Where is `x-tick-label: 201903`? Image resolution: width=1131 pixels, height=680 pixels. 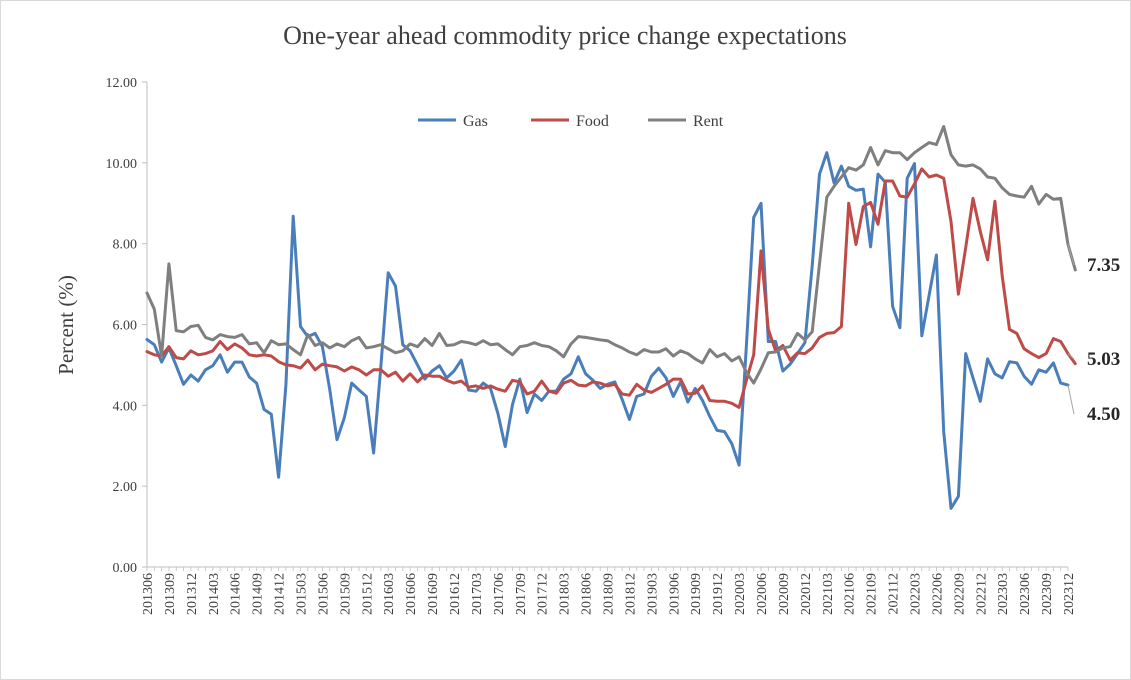 x-tick-label: 201903 is located at coordinates (652, 594).